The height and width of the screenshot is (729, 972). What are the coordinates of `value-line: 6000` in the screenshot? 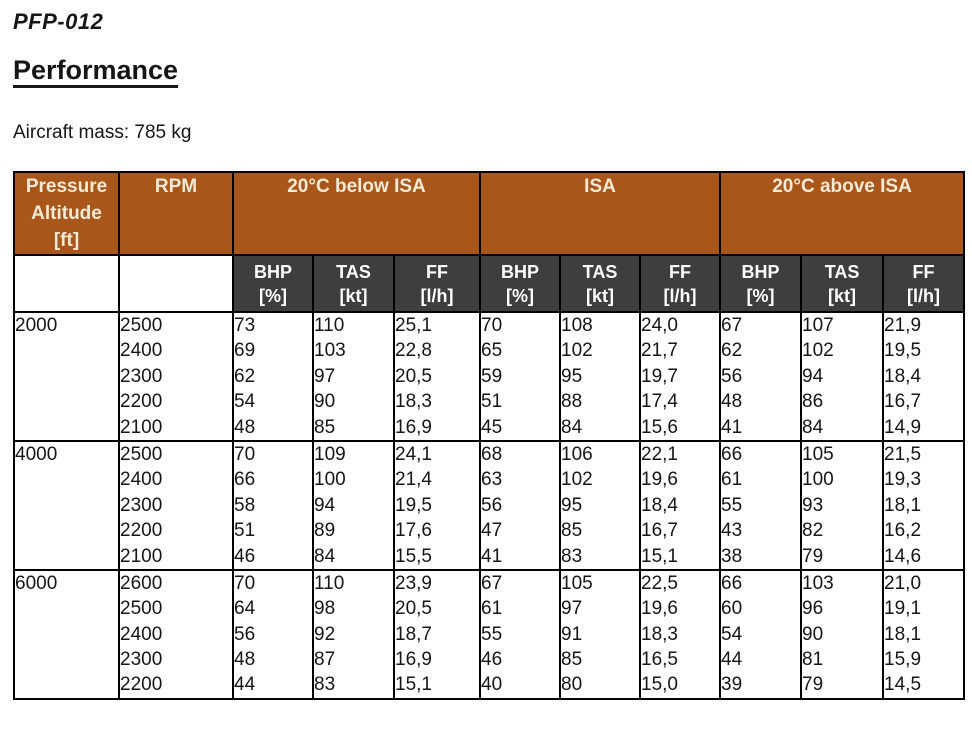 It's located at (36, 583).